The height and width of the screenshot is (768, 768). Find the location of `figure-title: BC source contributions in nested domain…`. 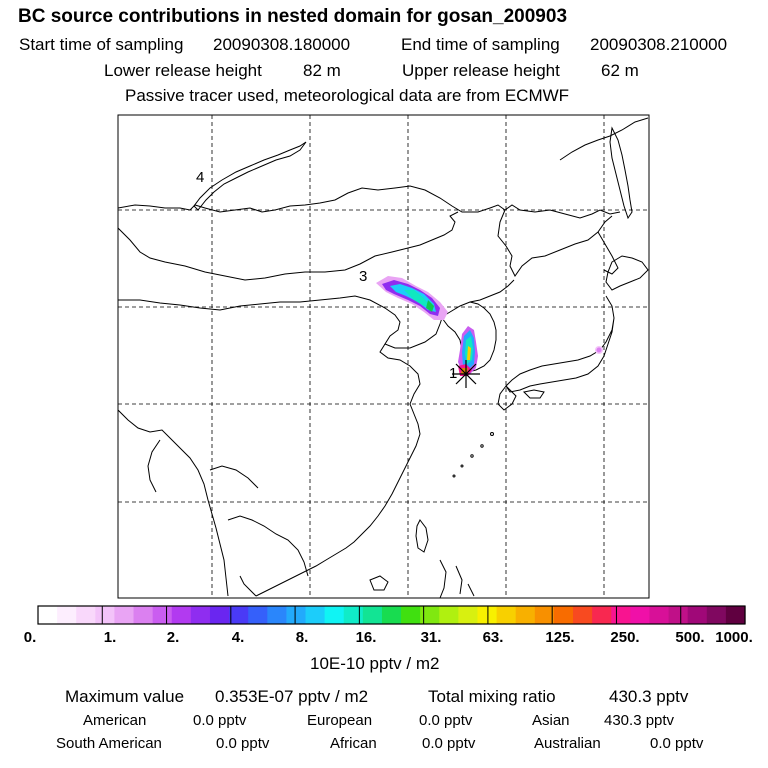

figure-title: BC source contributions in nested domain… is located at coordinates (293, 16).